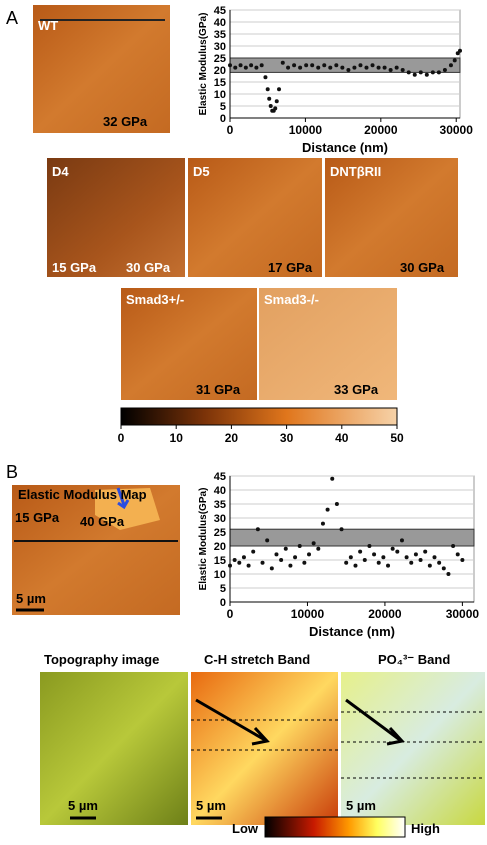 The width and height of the screenshot is (487, 845). What do you see at coordinates (257, 659) in the screenshot?
I see `image-title: C-H stretch Band` at bounding box center [257, 659].